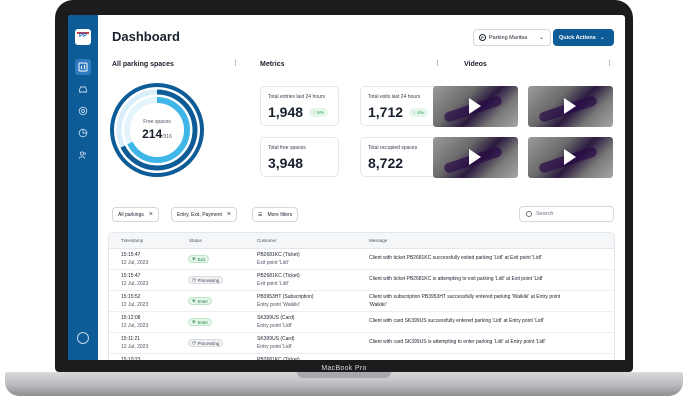 This screenshot has height=402, width=688. Describe the element at coordinates (131, 358) in the screenshot. I see `row-time: 15:10:23` at that location.